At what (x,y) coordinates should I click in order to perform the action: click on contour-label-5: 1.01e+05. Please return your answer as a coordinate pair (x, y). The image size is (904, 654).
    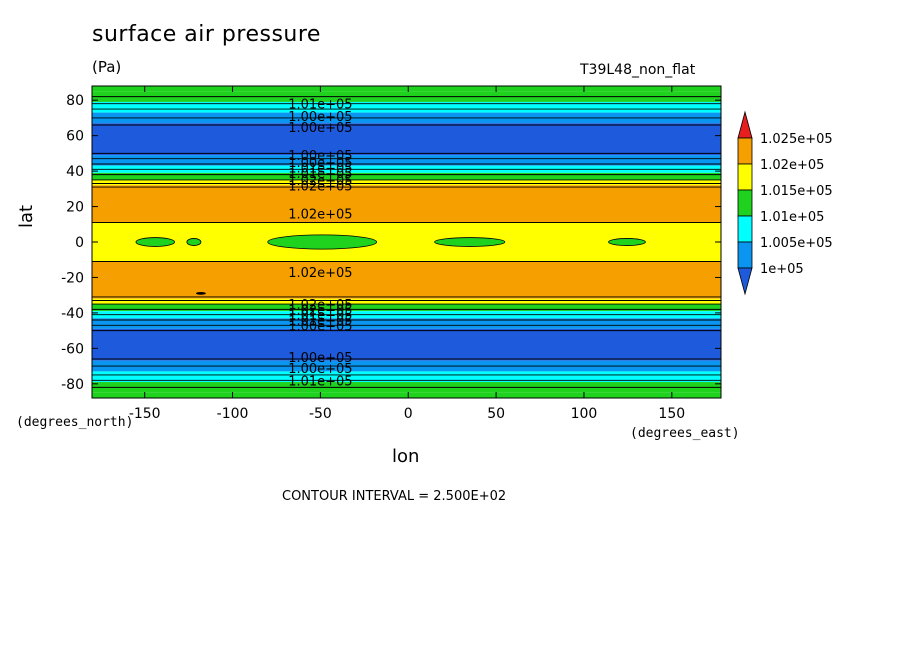
    Looking at the image, I should click on (320, 169).